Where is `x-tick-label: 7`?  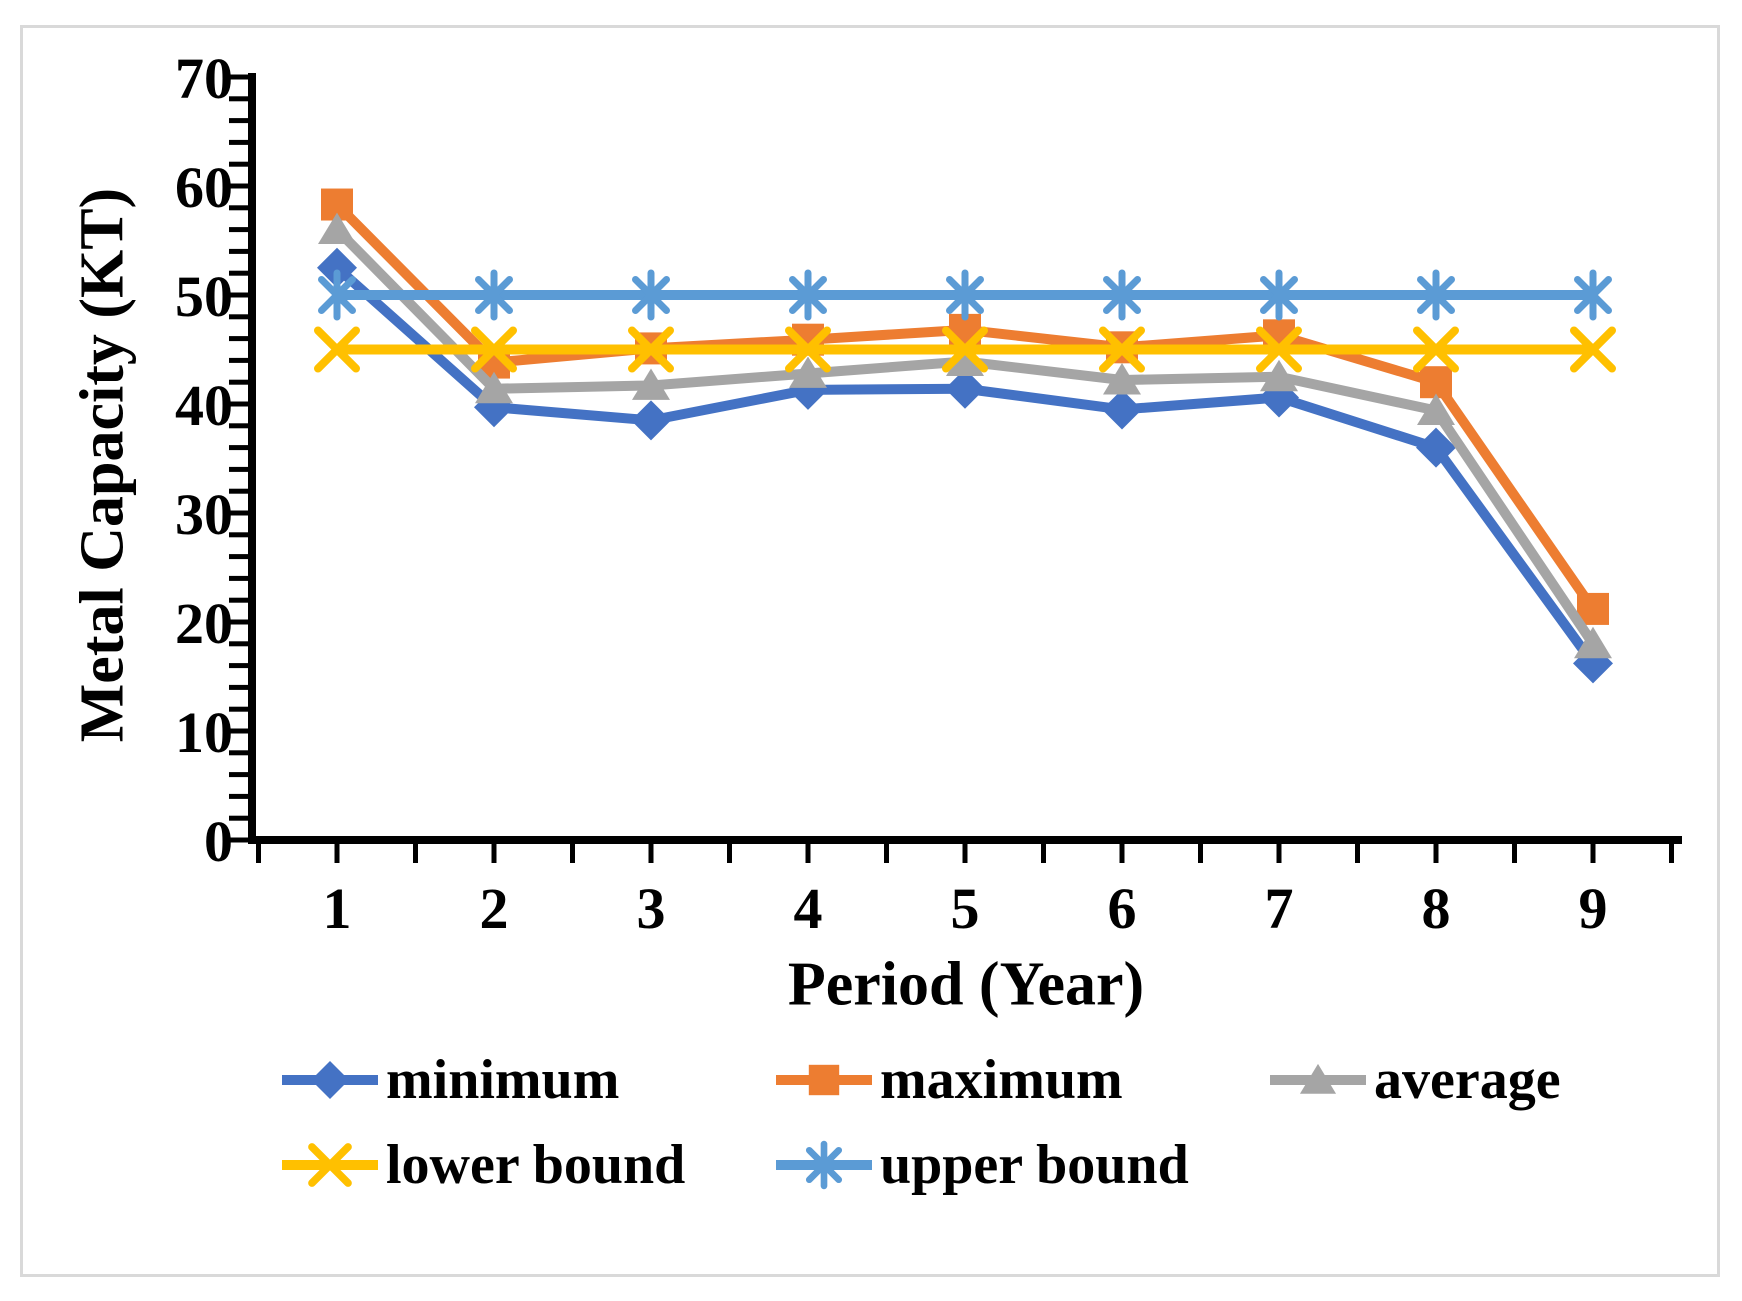
x-tick-label: 7 is located at coordinates (1279, 908).